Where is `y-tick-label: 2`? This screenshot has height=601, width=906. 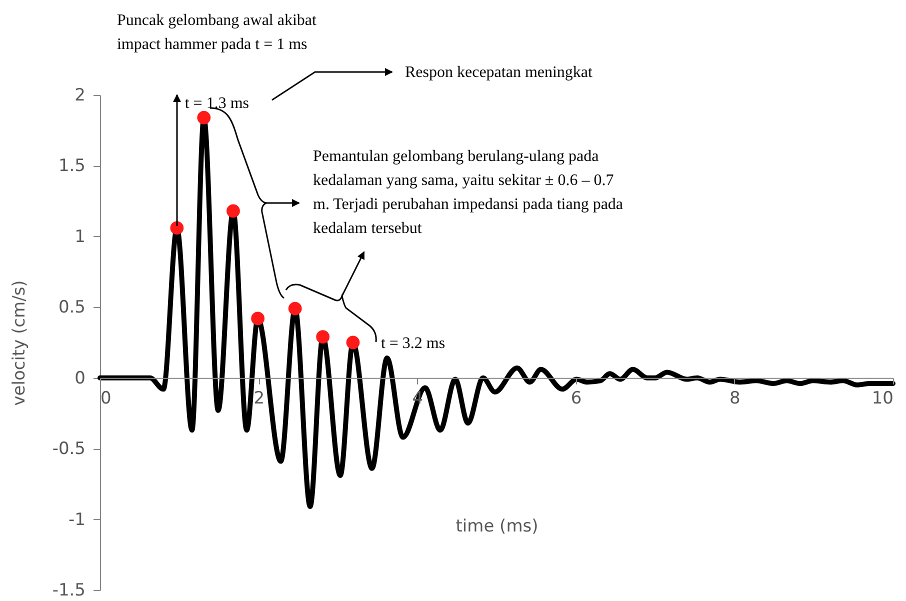
y-tick-label: 2 is located at coordinates (80, 96).